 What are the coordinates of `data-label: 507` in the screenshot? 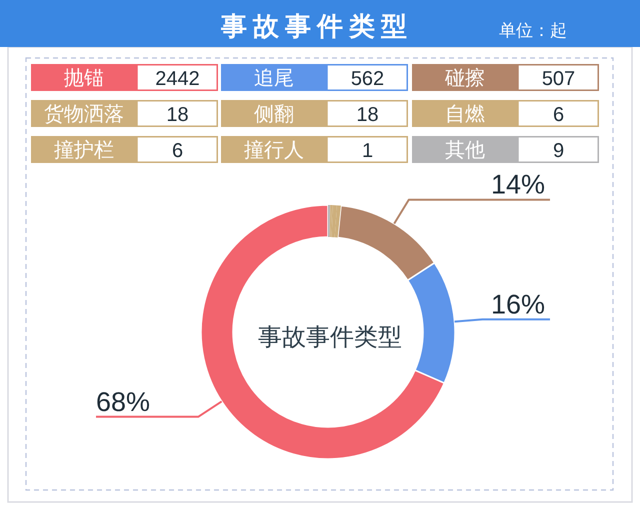 It's located at (559, 79).